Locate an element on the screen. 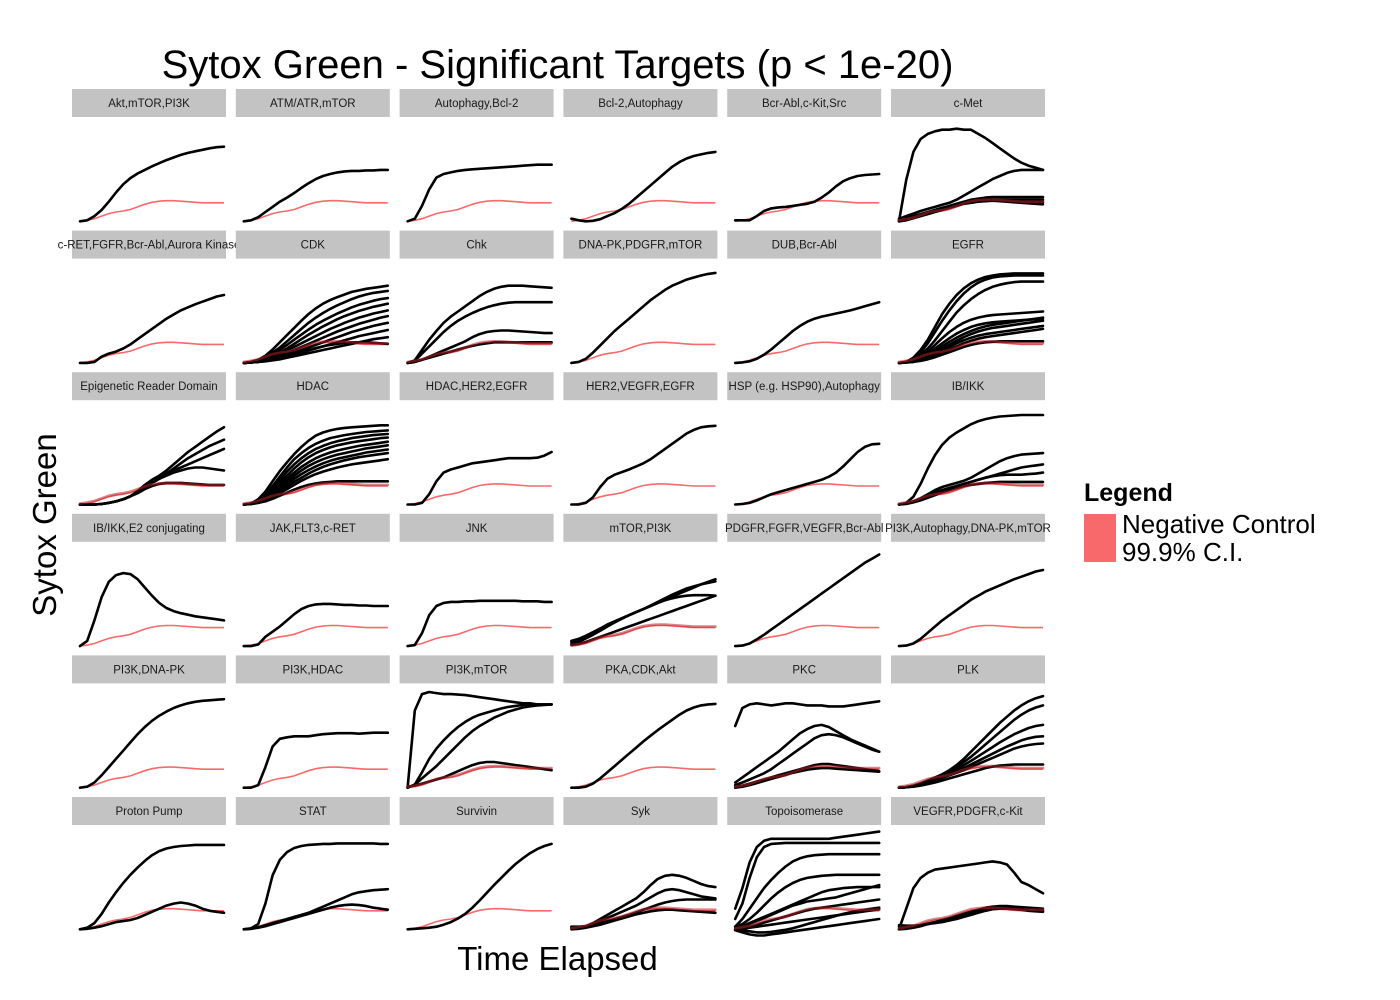 The width and height of the screenshot is (1400, 1000). legend: Legend Negative Control 99.9% C.I. is located at coordinates (1200, 522).